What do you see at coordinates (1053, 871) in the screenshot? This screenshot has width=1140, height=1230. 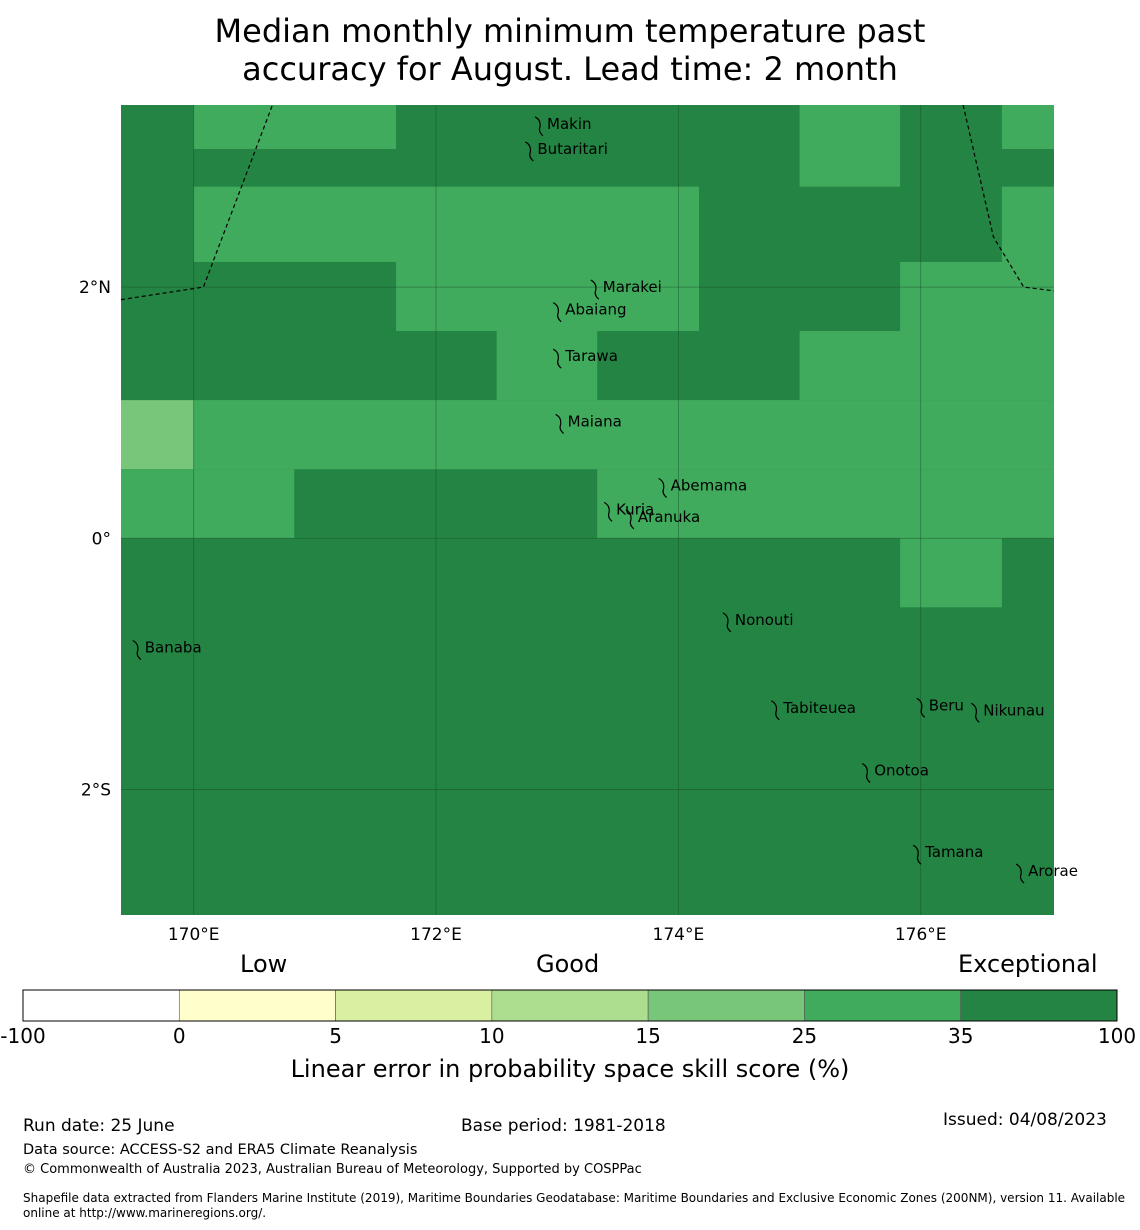 I see `island-label: Arorae` at bounding box center [1053, 871].